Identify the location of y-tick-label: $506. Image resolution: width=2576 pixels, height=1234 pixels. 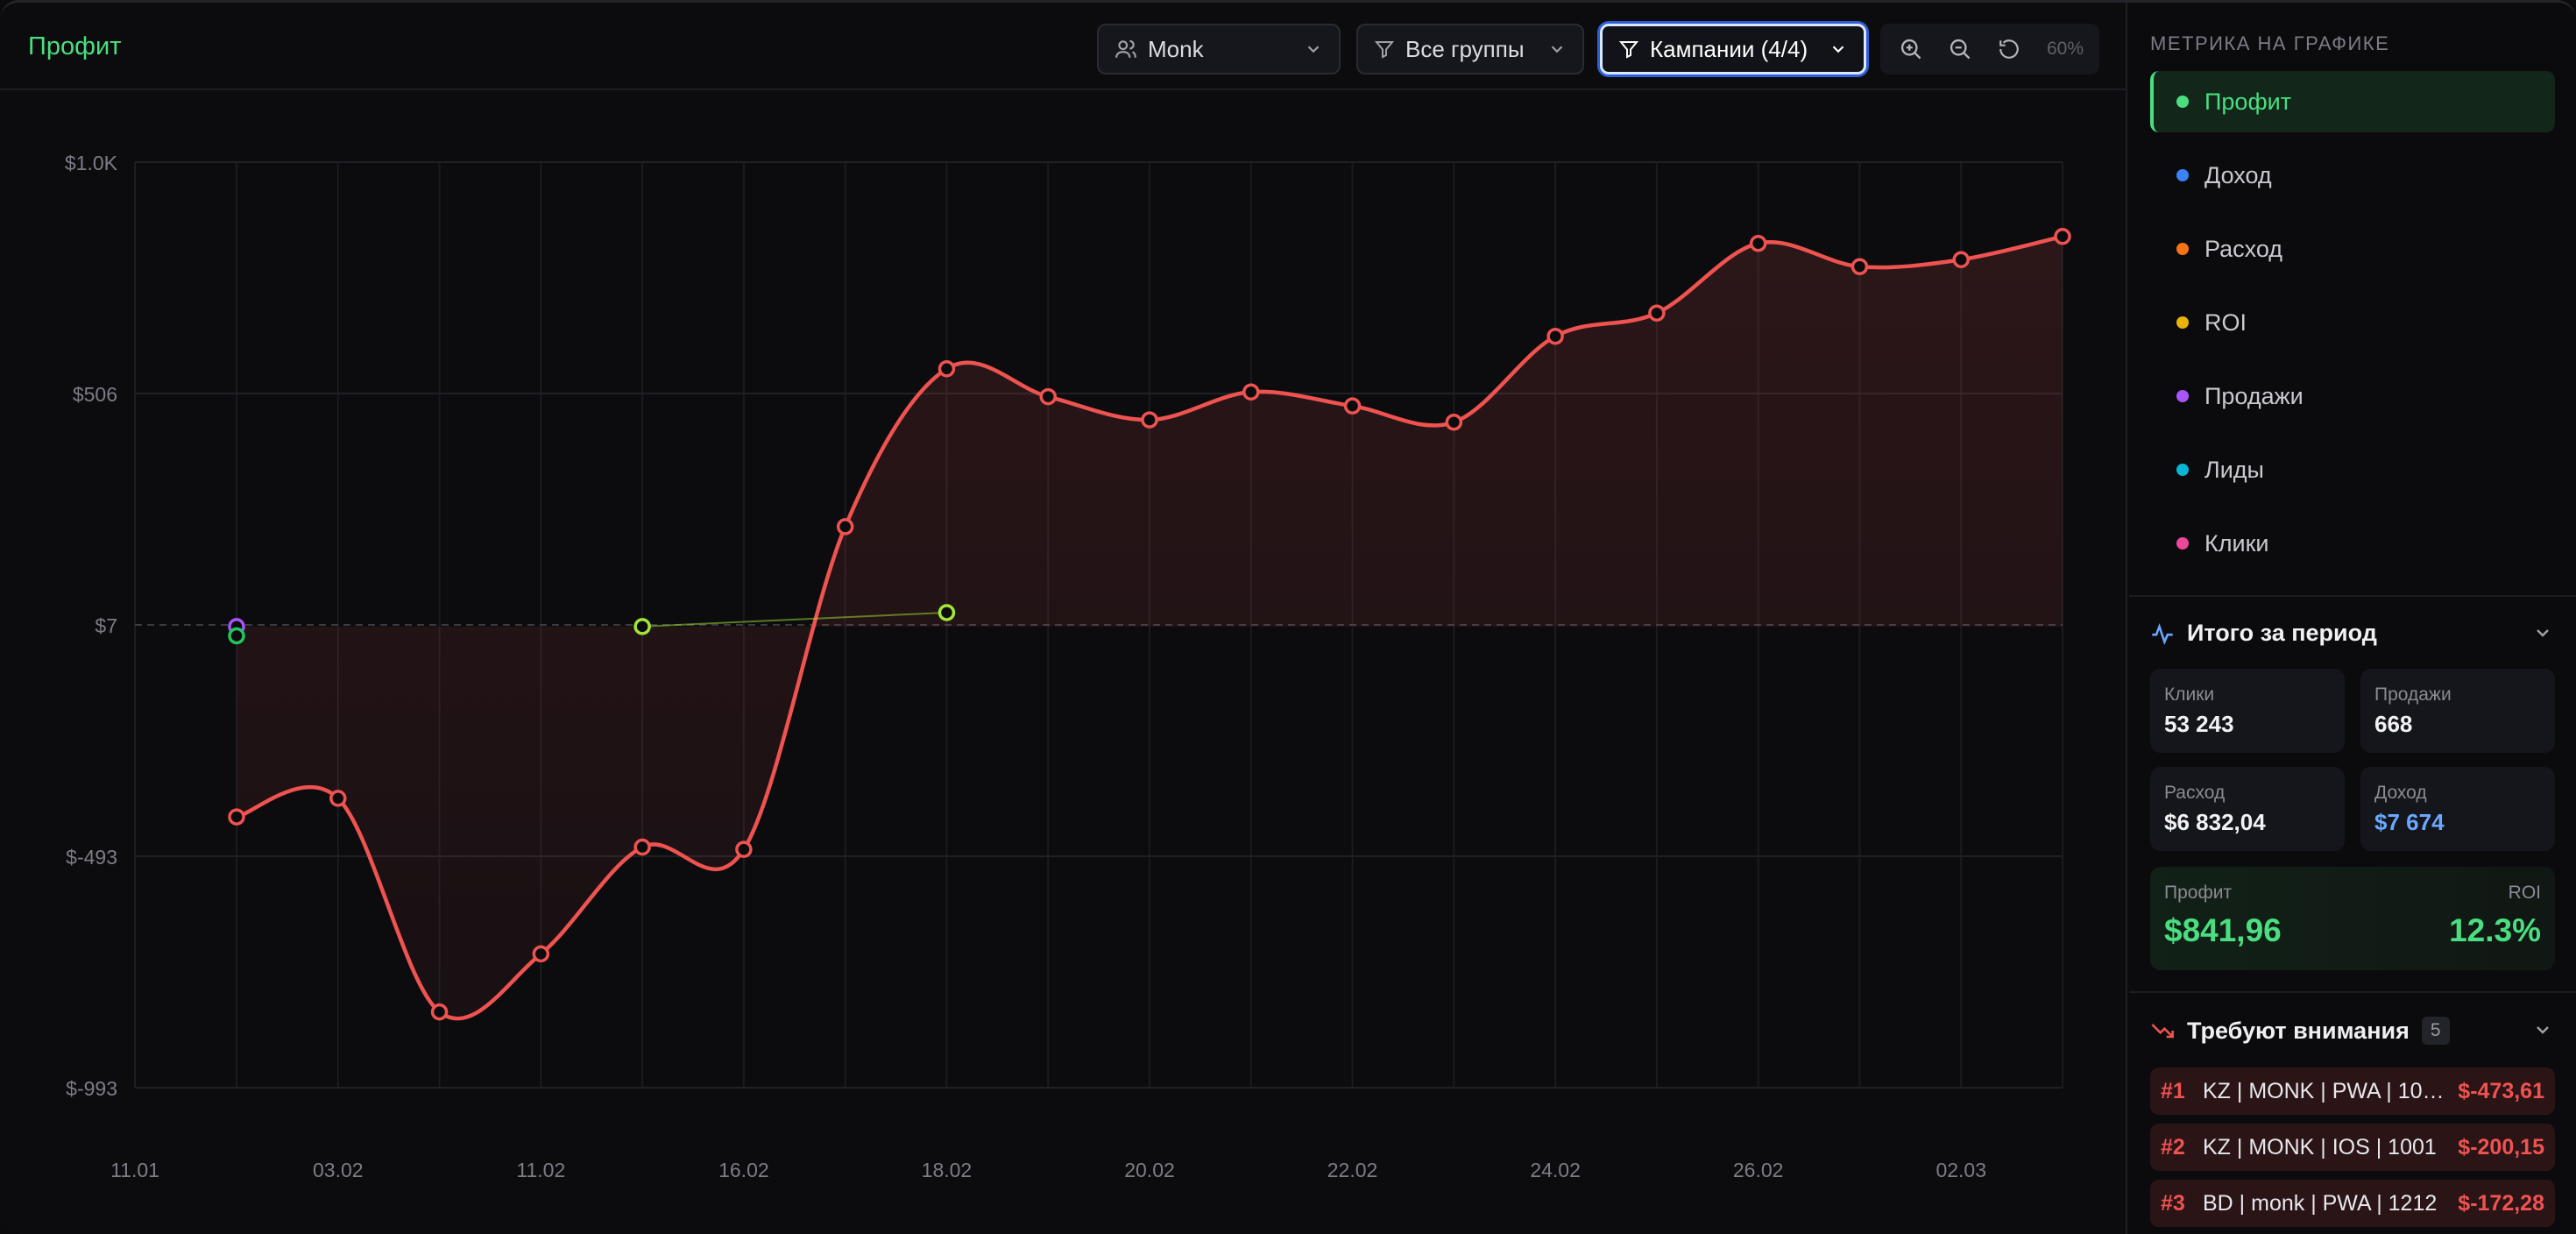
(95, 394).